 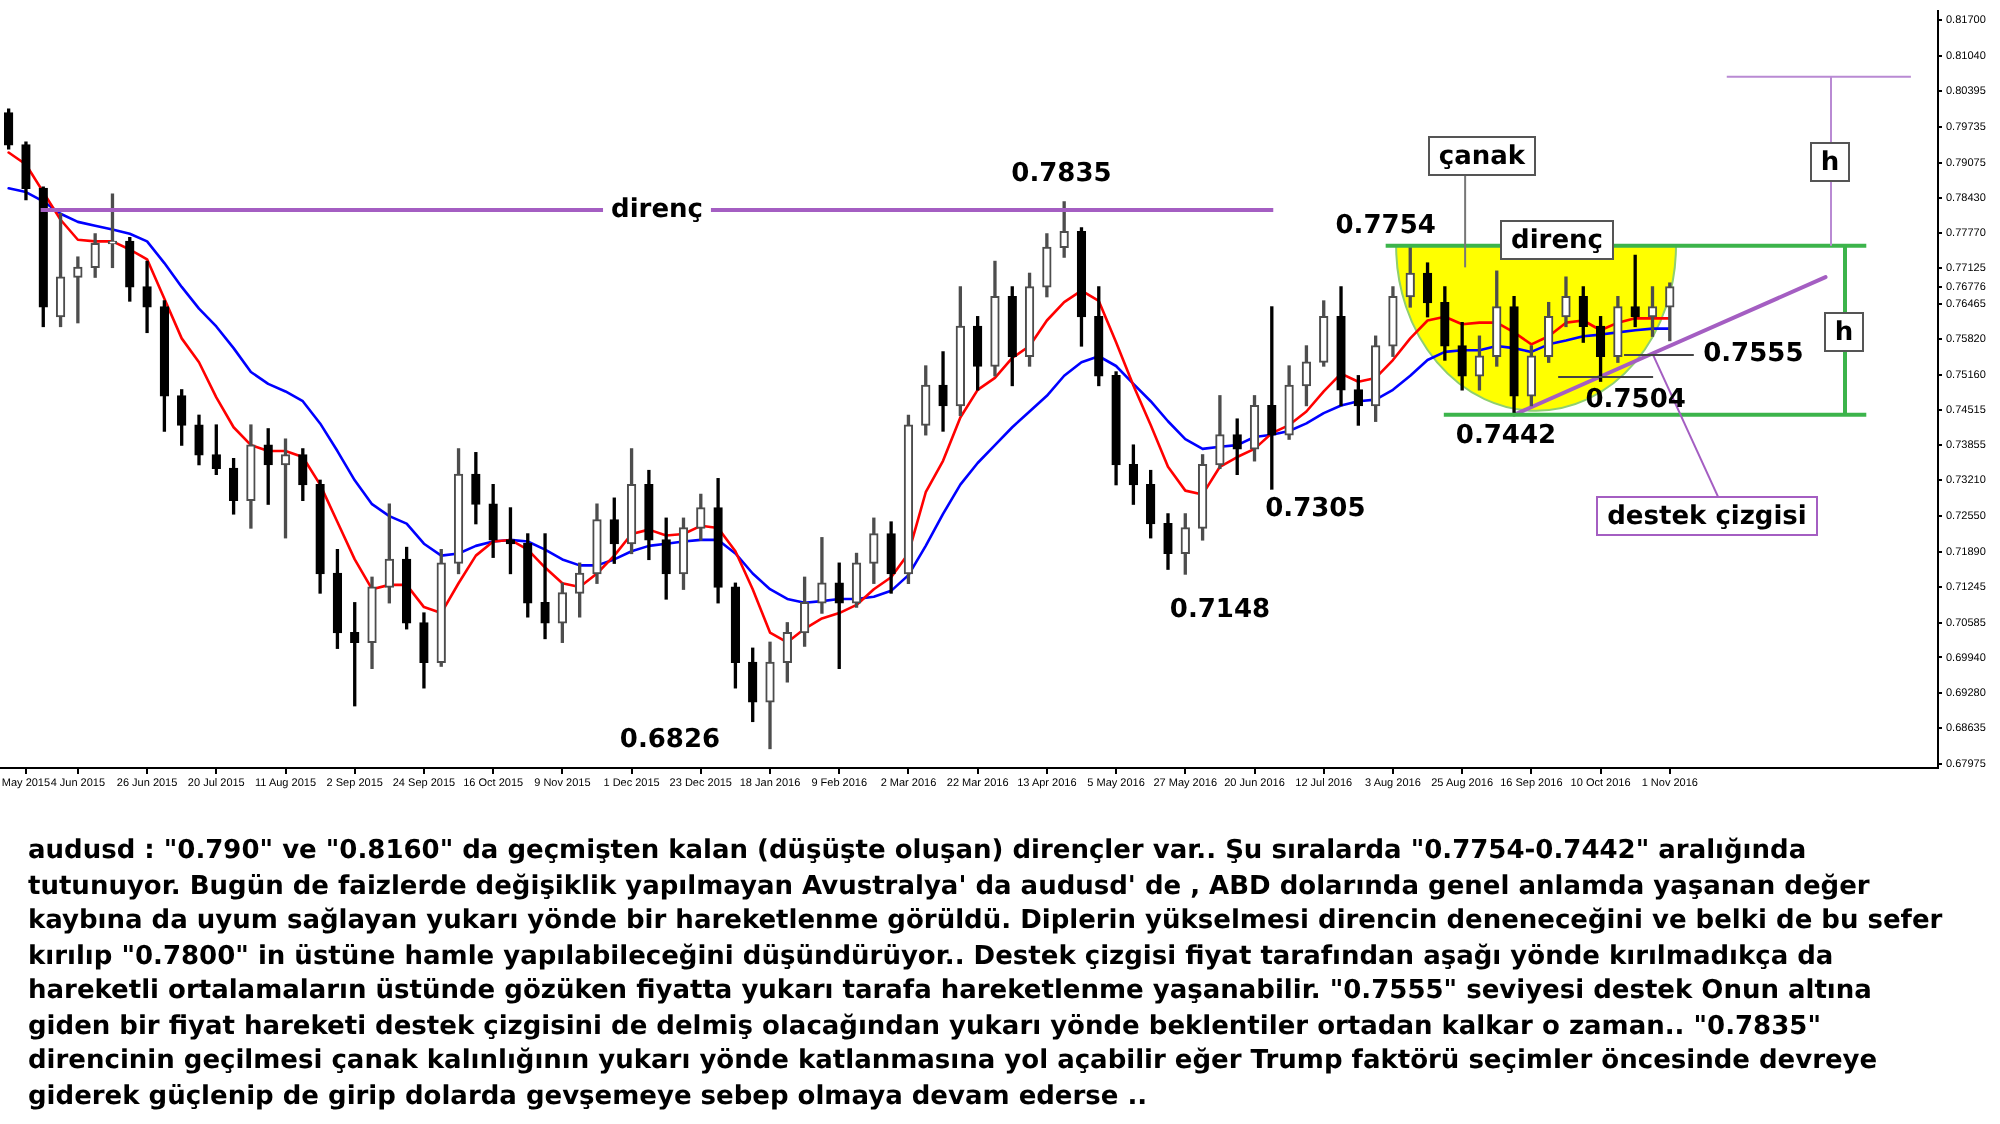 I want to click on ref-line-label: 0.7754, so click(x=1385, y=226).